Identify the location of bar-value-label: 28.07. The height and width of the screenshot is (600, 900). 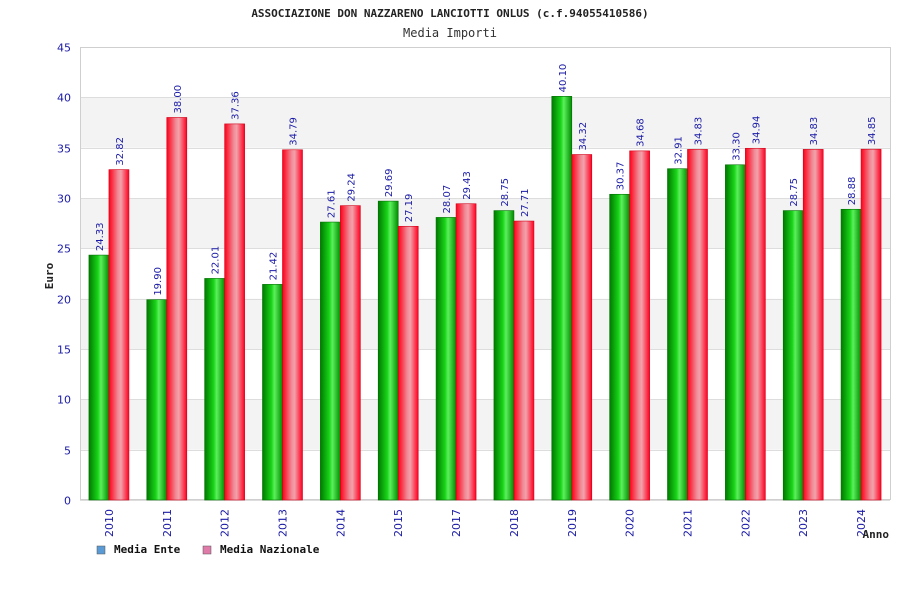
(447, 199).